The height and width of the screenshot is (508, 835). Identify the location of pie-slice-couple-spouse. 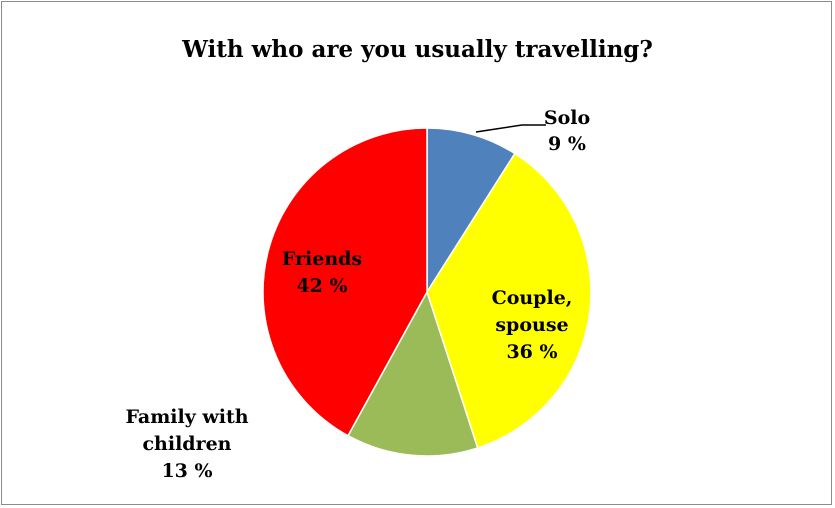
(509, 300).